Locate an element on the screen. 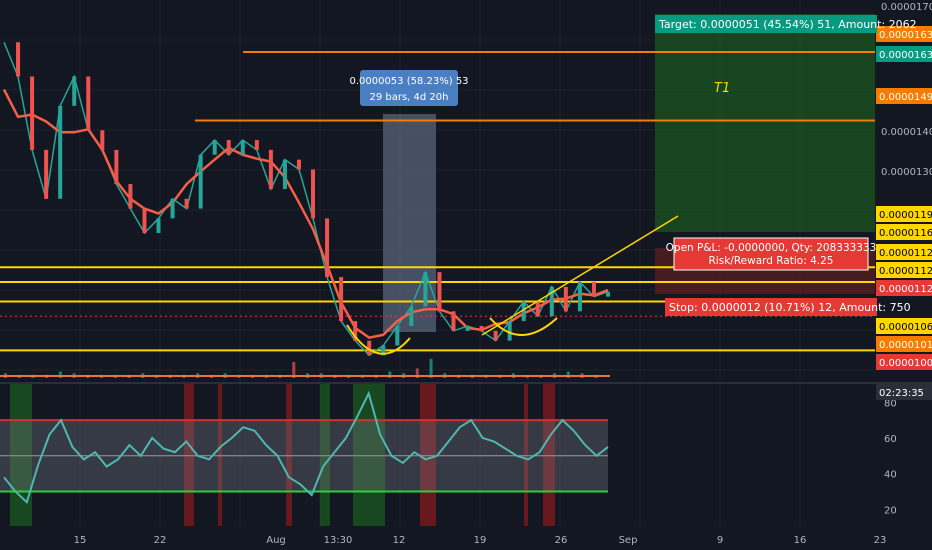 This screenshot has height=550, width=932. time-axis-tick-label: Aug is located at coordinates (276, 540).